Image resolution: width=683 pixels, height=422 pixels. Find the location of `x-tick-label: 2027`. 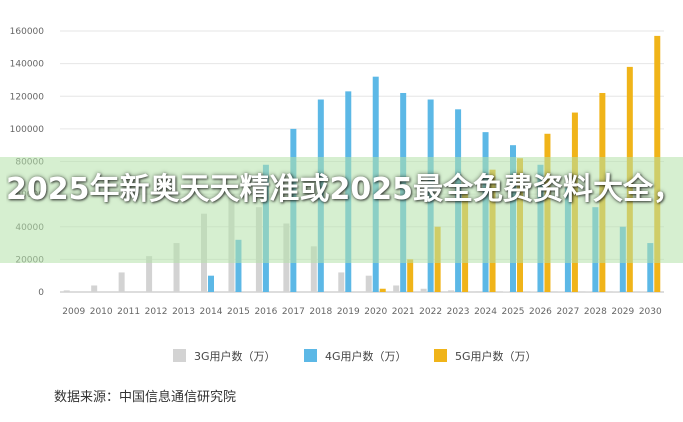

x-tick-label: 2027 is located at coordinates (567, 312).